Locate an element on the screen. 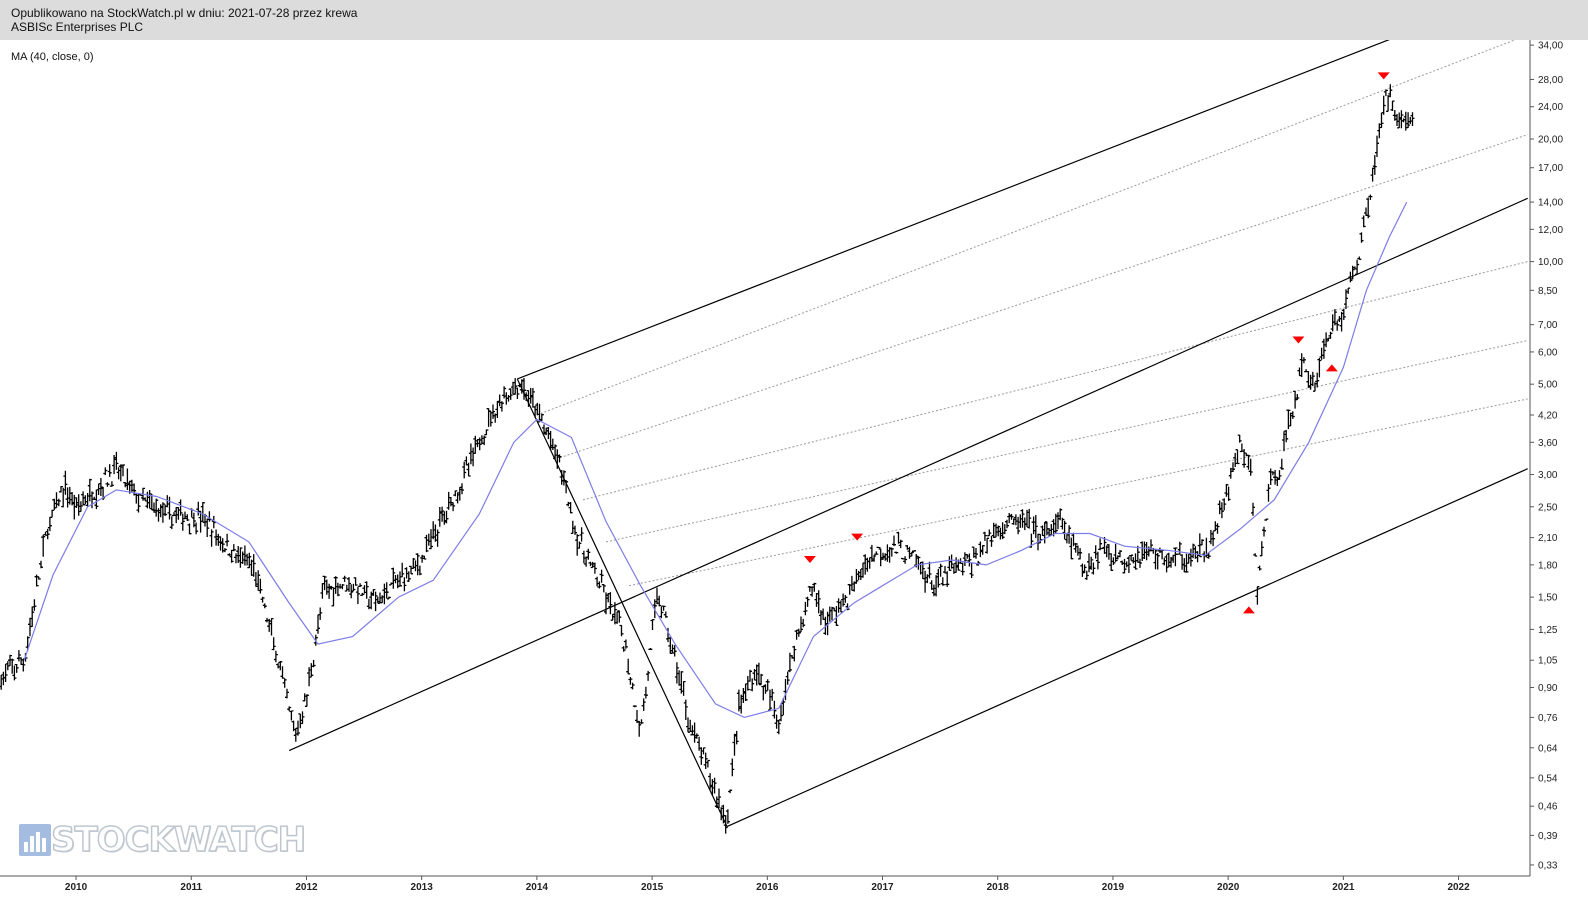 This screenshot has width=1588, height=906. x-tick-label: 2021 is located at coordinates (1343, 887).